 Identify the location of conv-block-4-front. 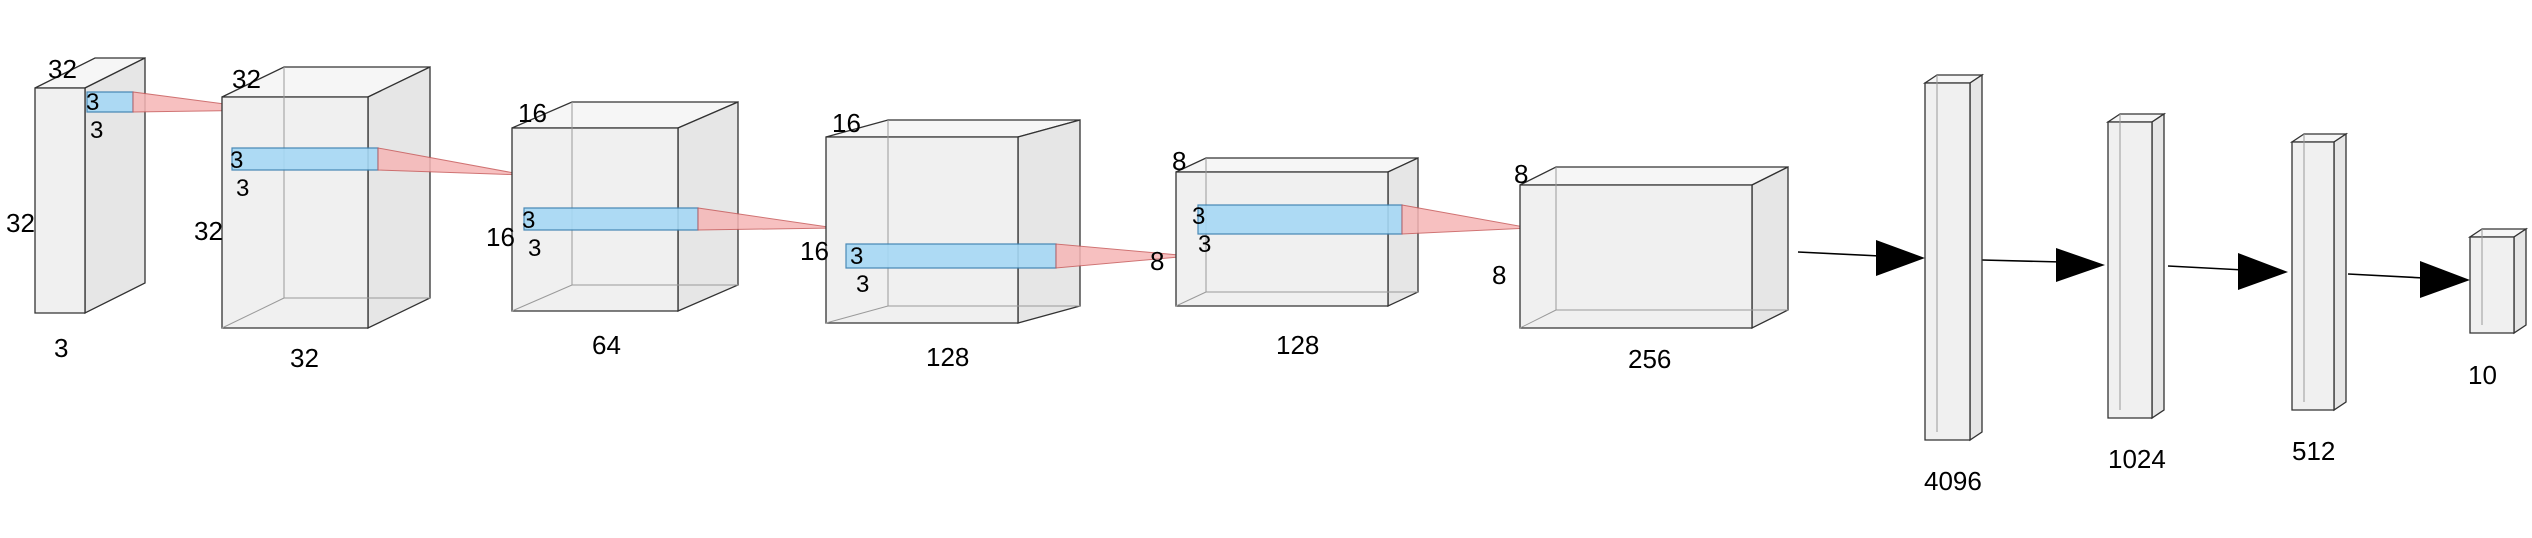
(922, 230).